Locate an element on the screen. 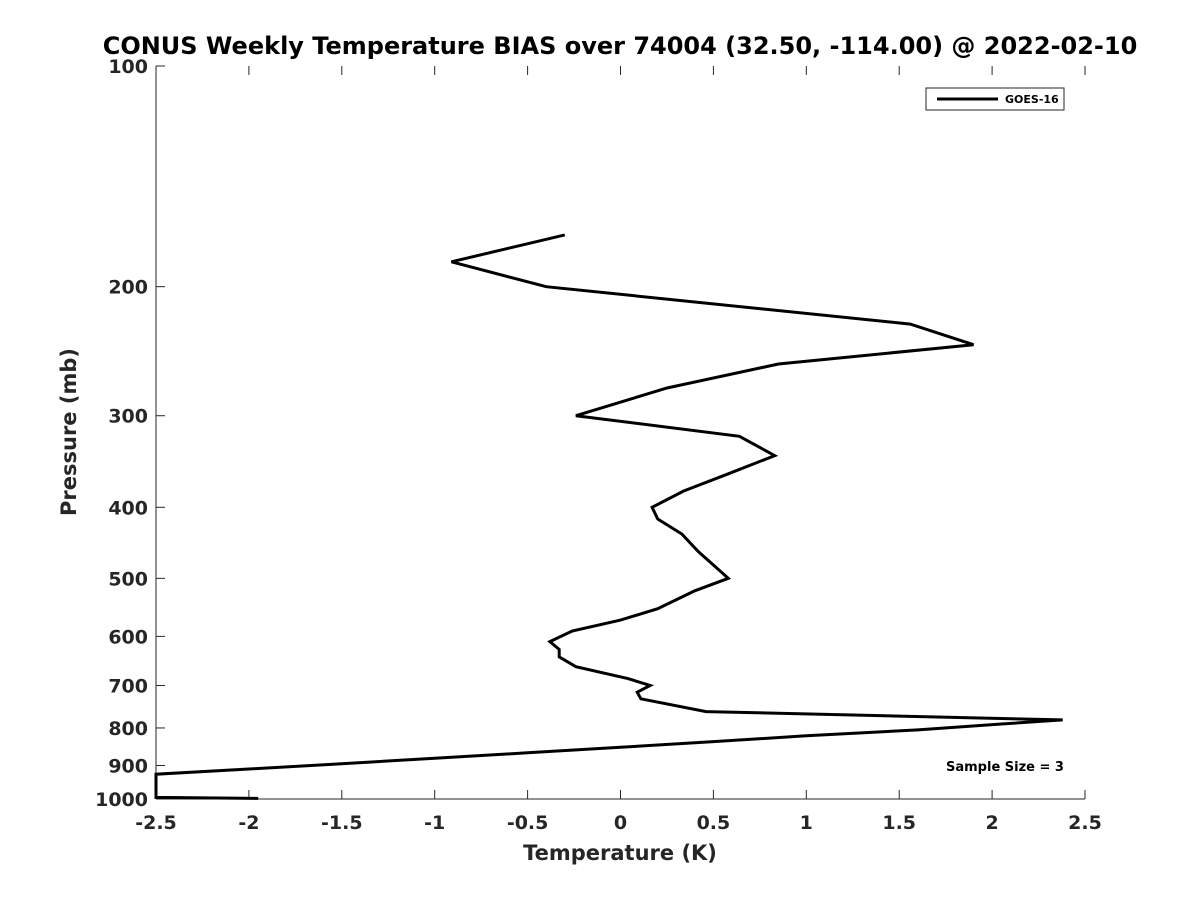 Image resolution: width=1200 pixels, height=900 pixels. y-tick-label: 1000 is located at coordinates (121, 800).